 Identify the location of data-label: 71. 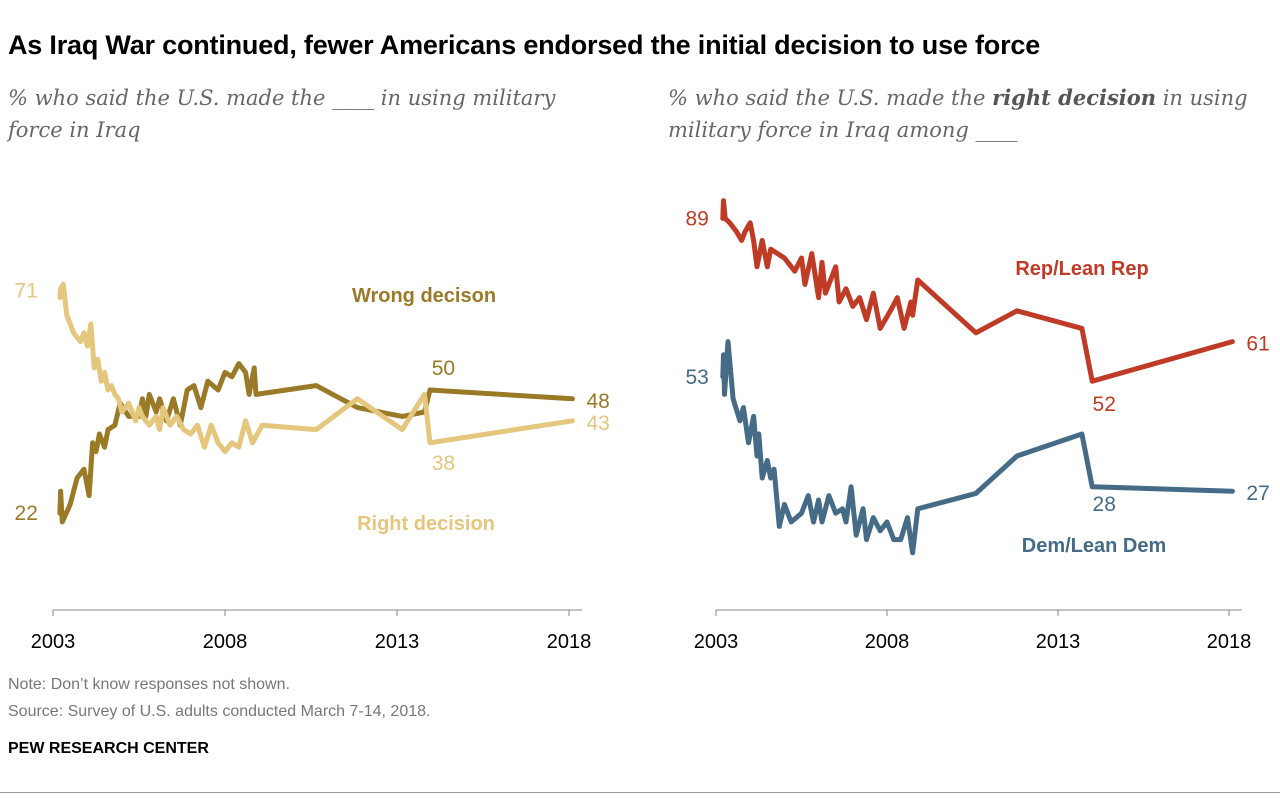
(26, 291).